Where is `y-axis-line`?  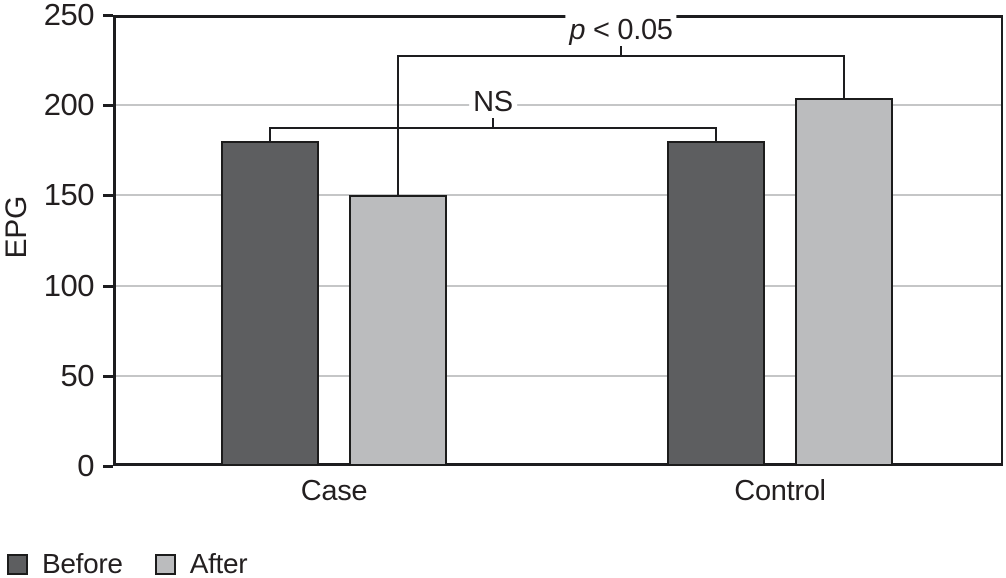 y-axis-line is located at coordinates (114, 240).